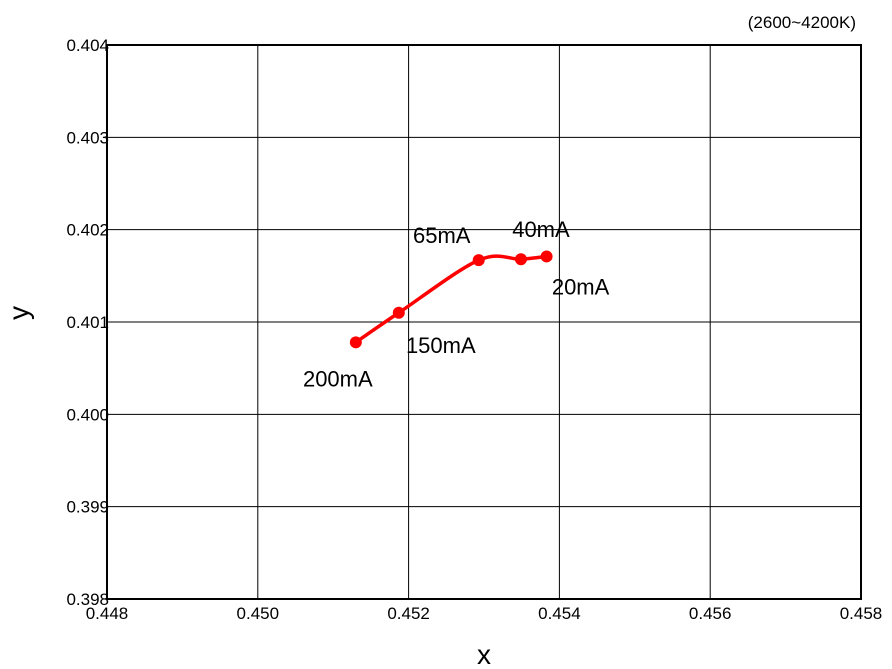 This screenshot has height=669, width=892. Describe the element at coordinates (546, 256) in the screenshot. I see `data-point-20mA` at that location.